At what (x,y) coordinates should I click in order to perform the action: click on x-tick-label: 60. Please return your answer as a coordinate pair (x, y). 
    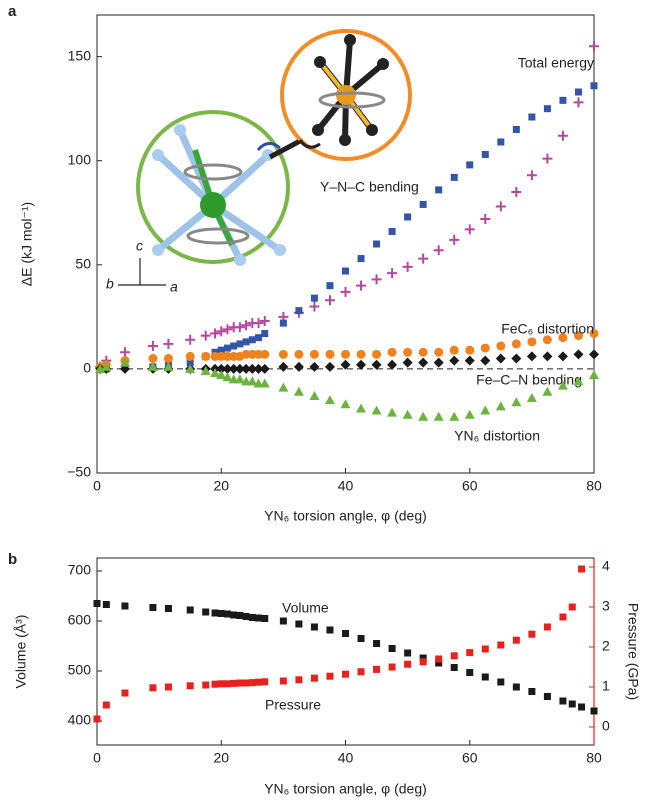
    Looking at the image, I should click on (470, 486).